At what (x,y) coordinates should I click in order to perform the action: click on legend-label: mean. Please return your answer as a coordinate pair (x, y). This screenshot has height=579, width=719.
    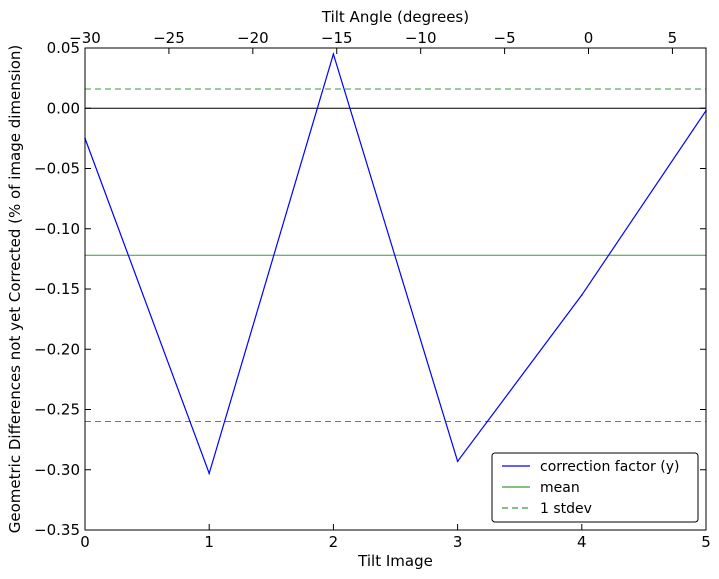
    Looking at the image, I should click on (560, 488).